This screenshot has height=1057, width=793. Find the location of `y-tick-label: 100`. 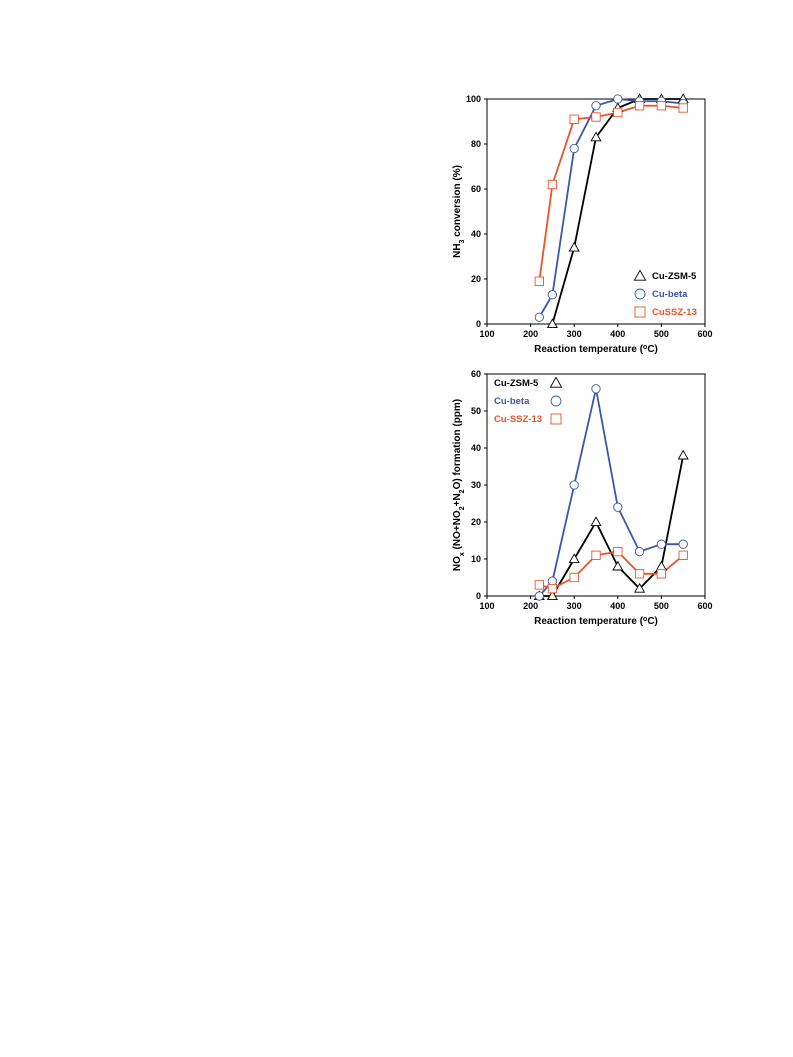

y-tick-label: 100 is located at coordinates (473, 99).